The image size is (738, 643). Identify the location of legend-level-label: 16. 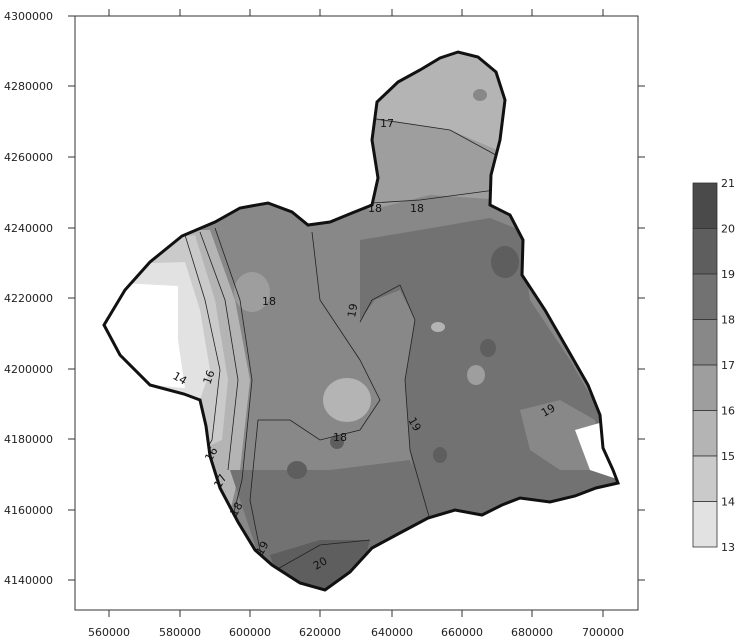
(728, 411).